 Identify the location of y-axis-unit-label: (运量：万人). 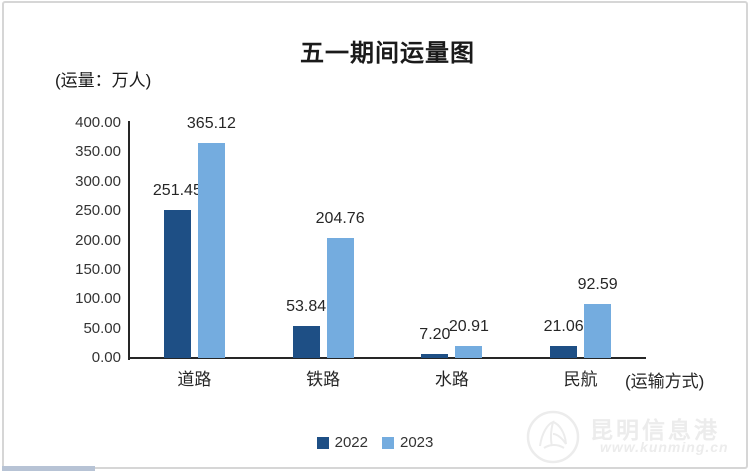
(103, 80).